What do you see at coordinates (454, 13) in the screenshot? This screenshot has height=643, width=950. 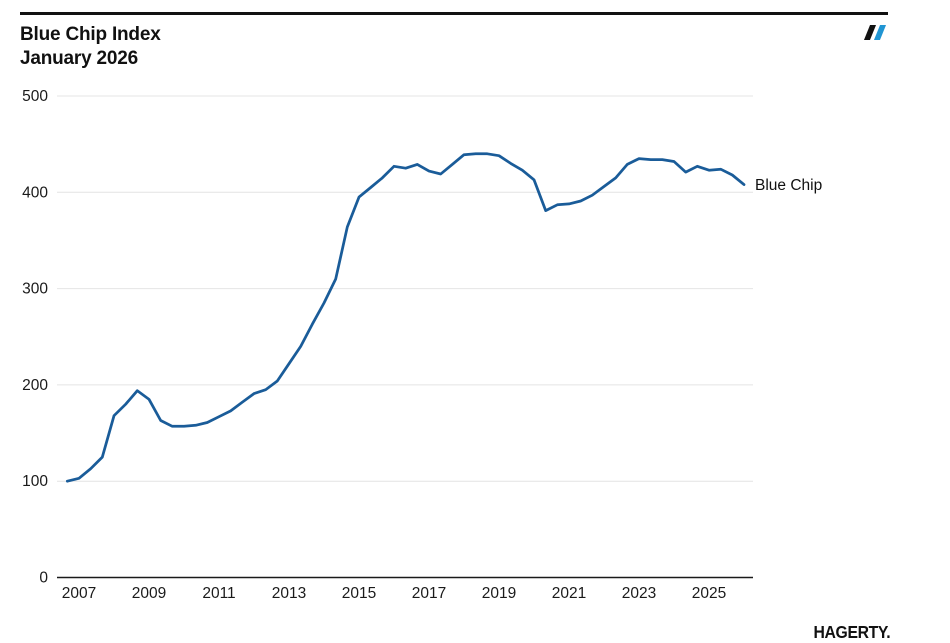 I see `header-divider` at bounding box center [454, 13].